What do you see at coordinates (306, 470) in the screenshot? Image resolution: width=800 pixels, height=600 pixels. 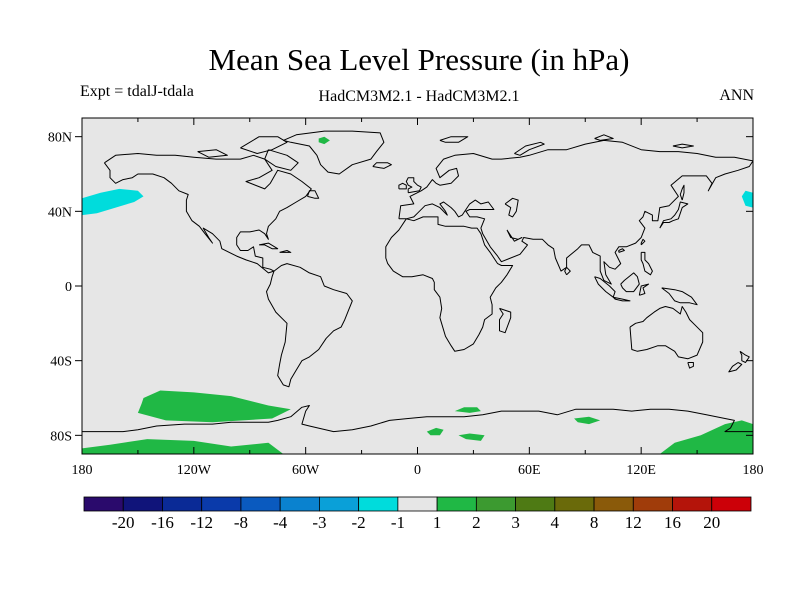 I see `x-tick-label: 60W` at bounding box center [306, 470].